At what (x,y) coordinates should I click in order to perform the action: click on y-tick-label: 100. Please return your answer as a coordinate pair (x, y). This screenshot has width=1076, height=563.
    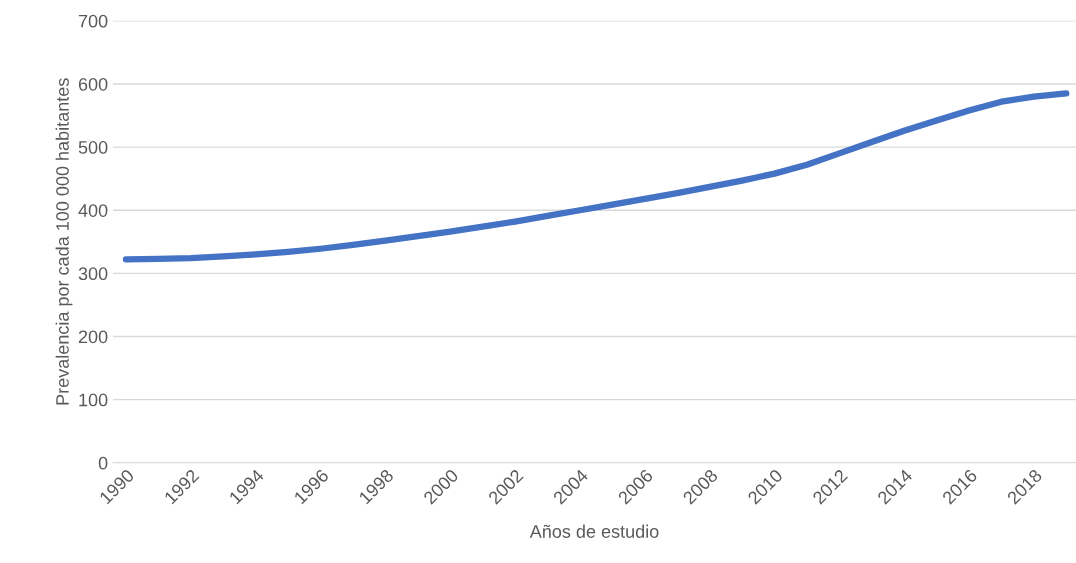
    Looking at the image, I should click on (93, 400).